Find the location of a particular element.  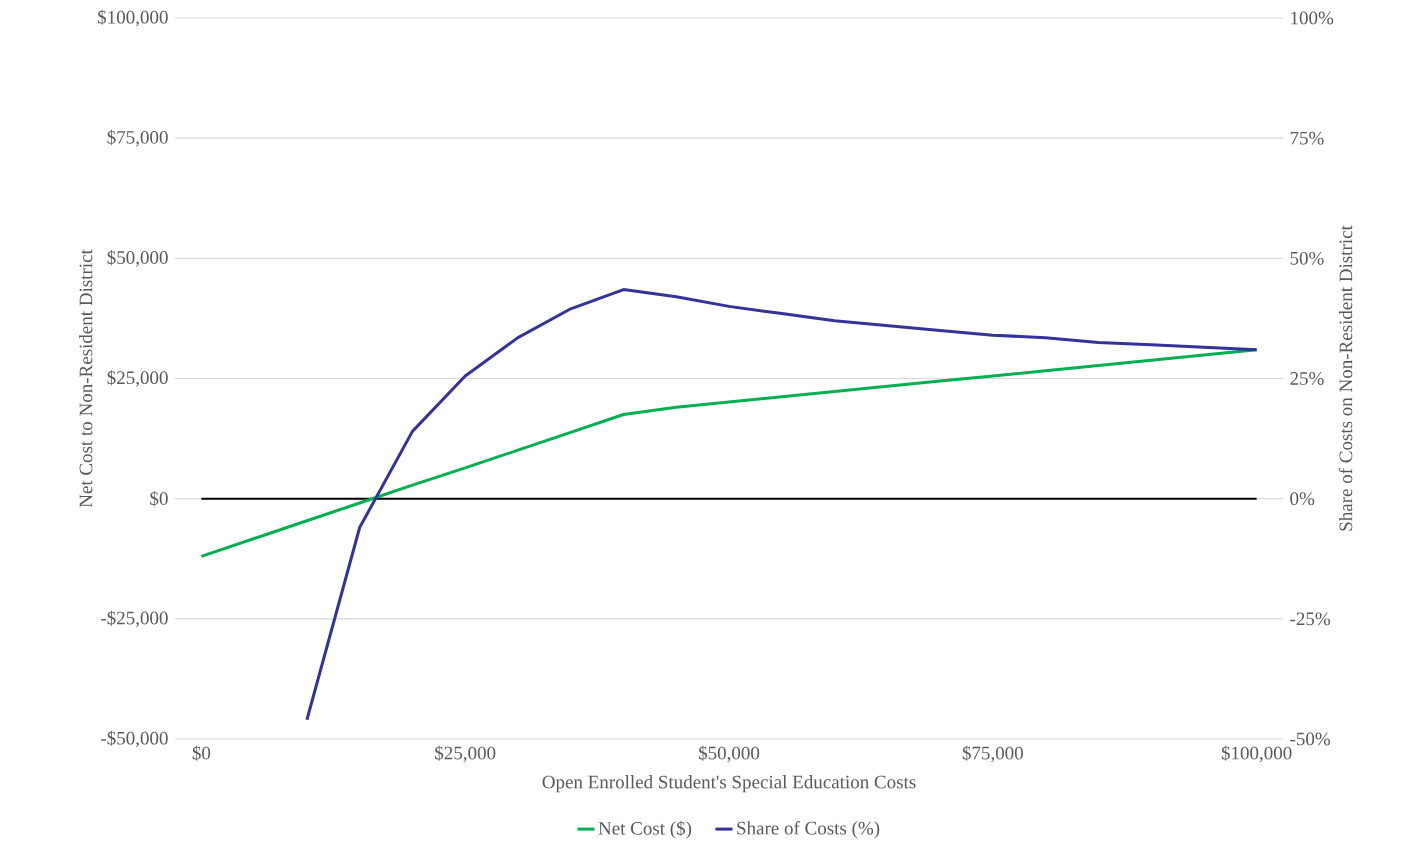

x-tick-label: $50,000 is located at coordinates (729, 754).